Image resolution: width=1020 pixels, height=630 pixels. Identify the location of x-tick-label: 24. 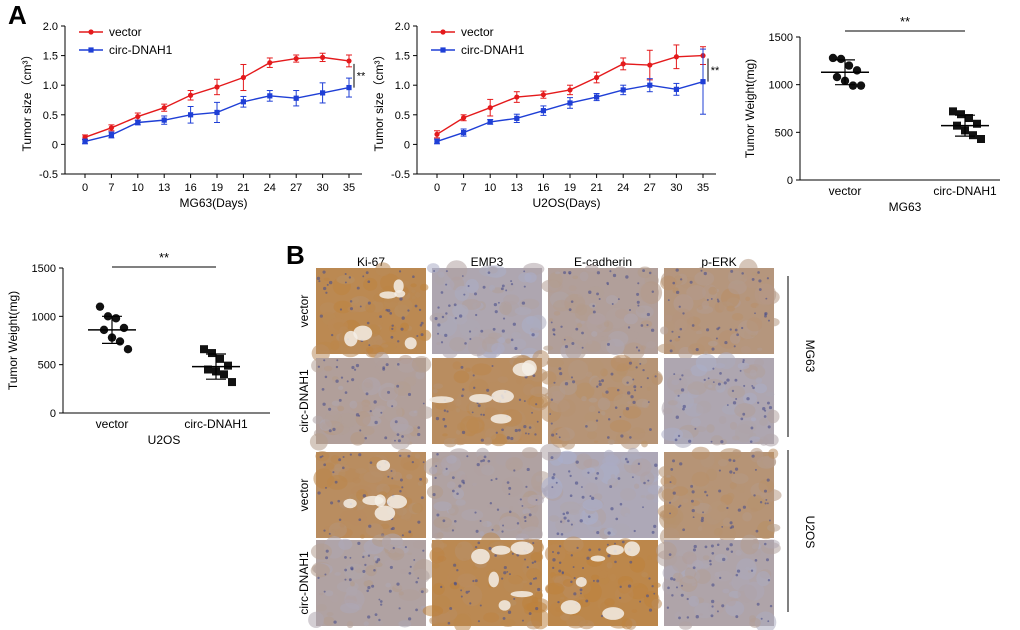
(623, 188).